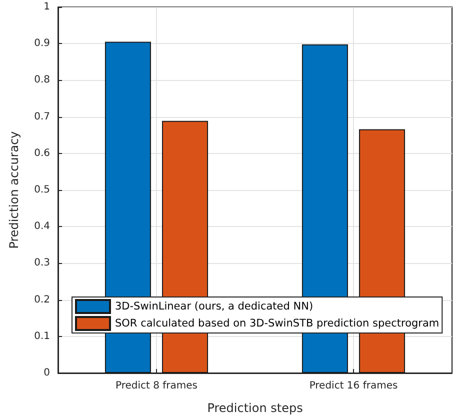 The image size is (453, 419). I want to click on y-tick-label: 0.8, so click(42, 80).